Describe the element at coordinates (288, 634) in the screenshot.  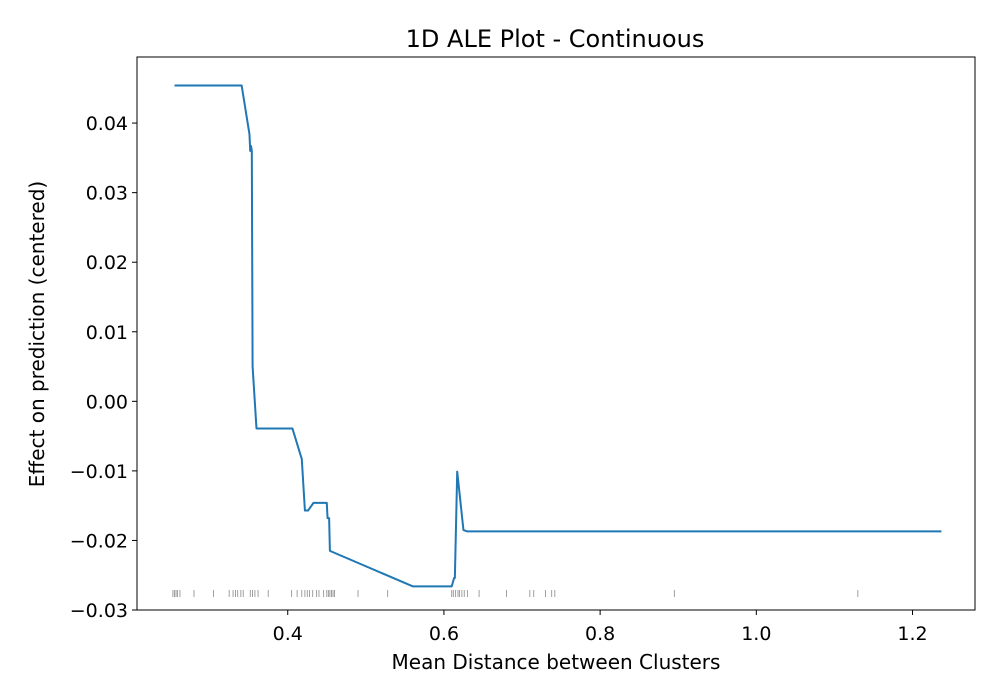
I see `x-tick-label: 0.4` at that location.